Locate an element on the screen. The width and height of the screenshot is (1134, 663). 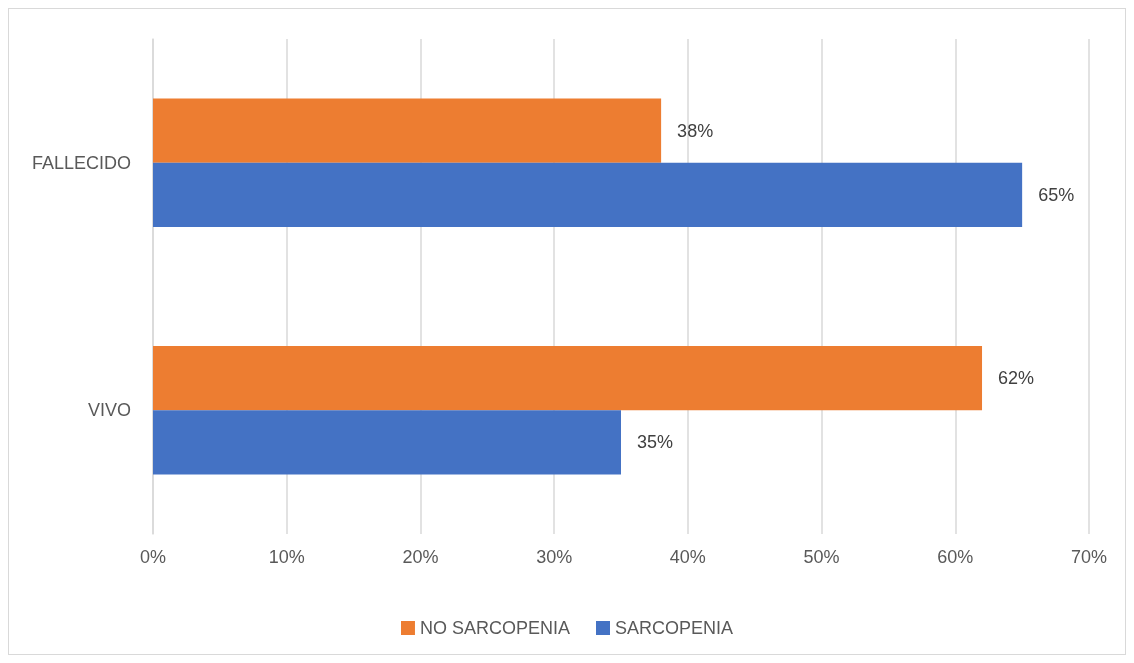
legend-label: NO SARCOPENIA is located at coordinates (494, 628).